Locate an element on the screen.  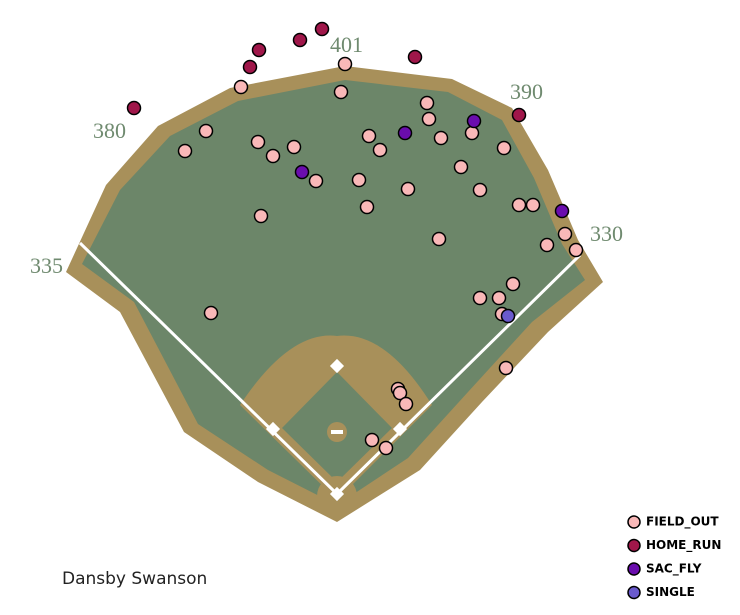
legend-label: FIELD_OUT is located at coordinates (682, 522).